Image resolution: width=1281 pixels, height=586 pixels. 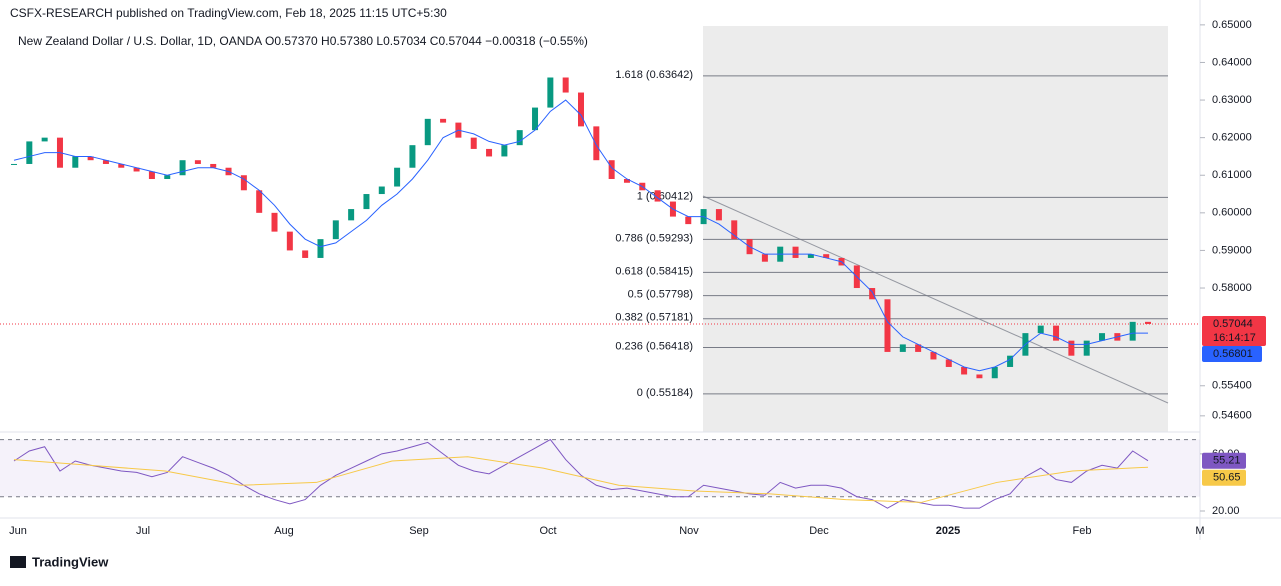 What do you see at coordinates (689, 531) in the screenshot?
I see `x-tick-label: Nov` at bounding box center [689, 531].